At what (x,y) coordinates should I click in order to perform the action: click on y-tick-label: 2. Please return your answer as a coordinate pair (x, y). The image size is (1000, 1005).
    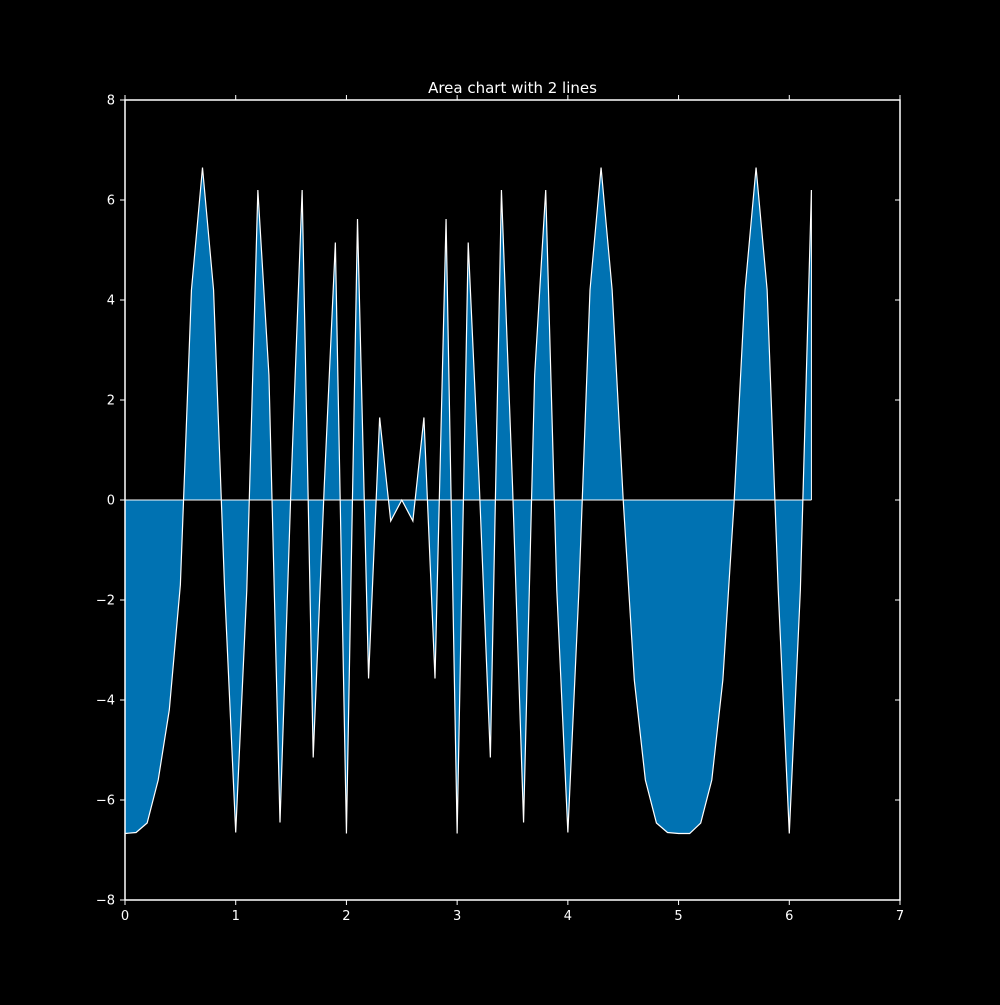
    Looking at the image, I should click on (111, 401).